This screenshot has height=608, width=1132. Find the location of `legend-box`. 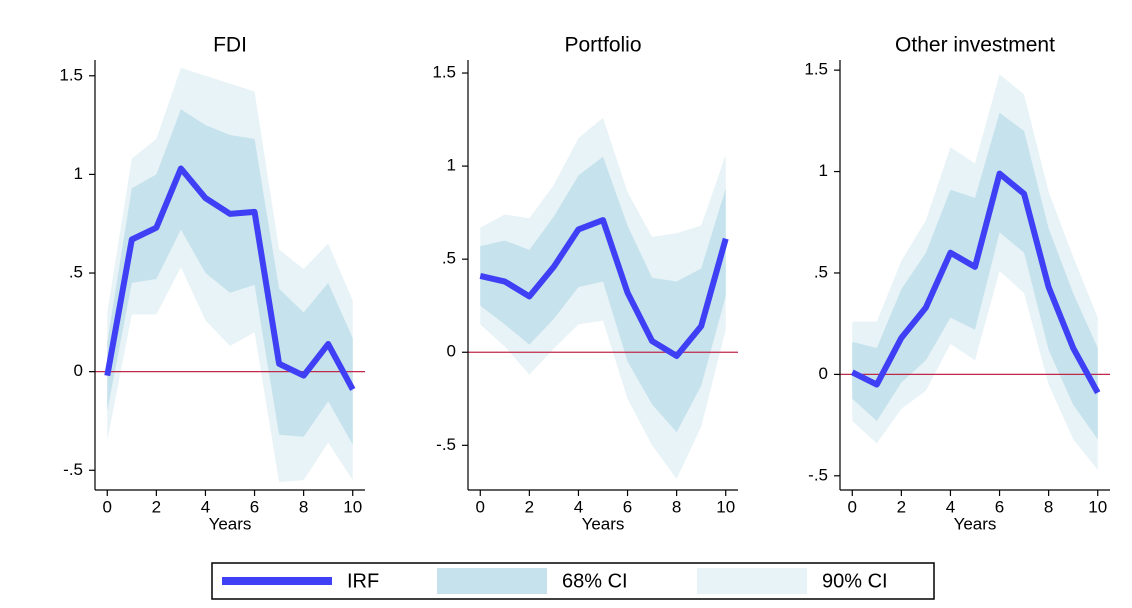

legend-box is located at coordinates (573, 581).